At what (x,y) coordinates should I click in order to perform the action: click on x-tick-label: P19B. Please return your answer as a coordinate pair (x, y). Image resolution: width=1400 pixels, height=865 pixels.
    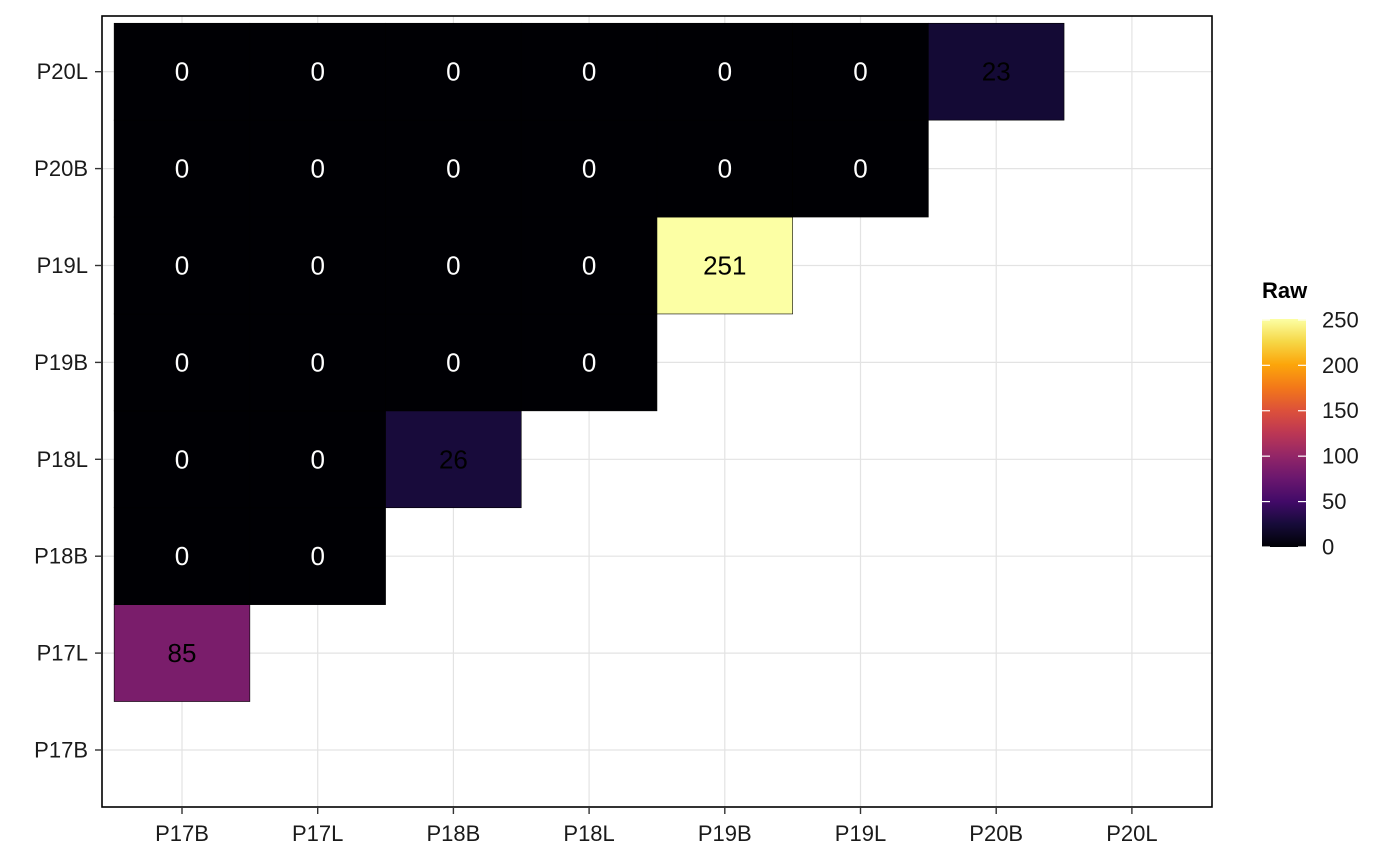
    Looking at the image, I should click on (725, 833).